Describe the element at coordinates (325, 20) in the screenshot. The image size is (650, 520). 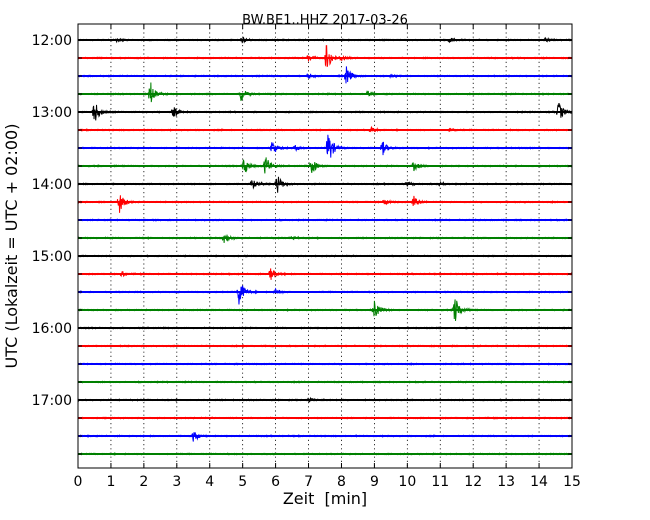
I see `chart-title: BW.BE1..HHZ 2017-03-26` at that location.